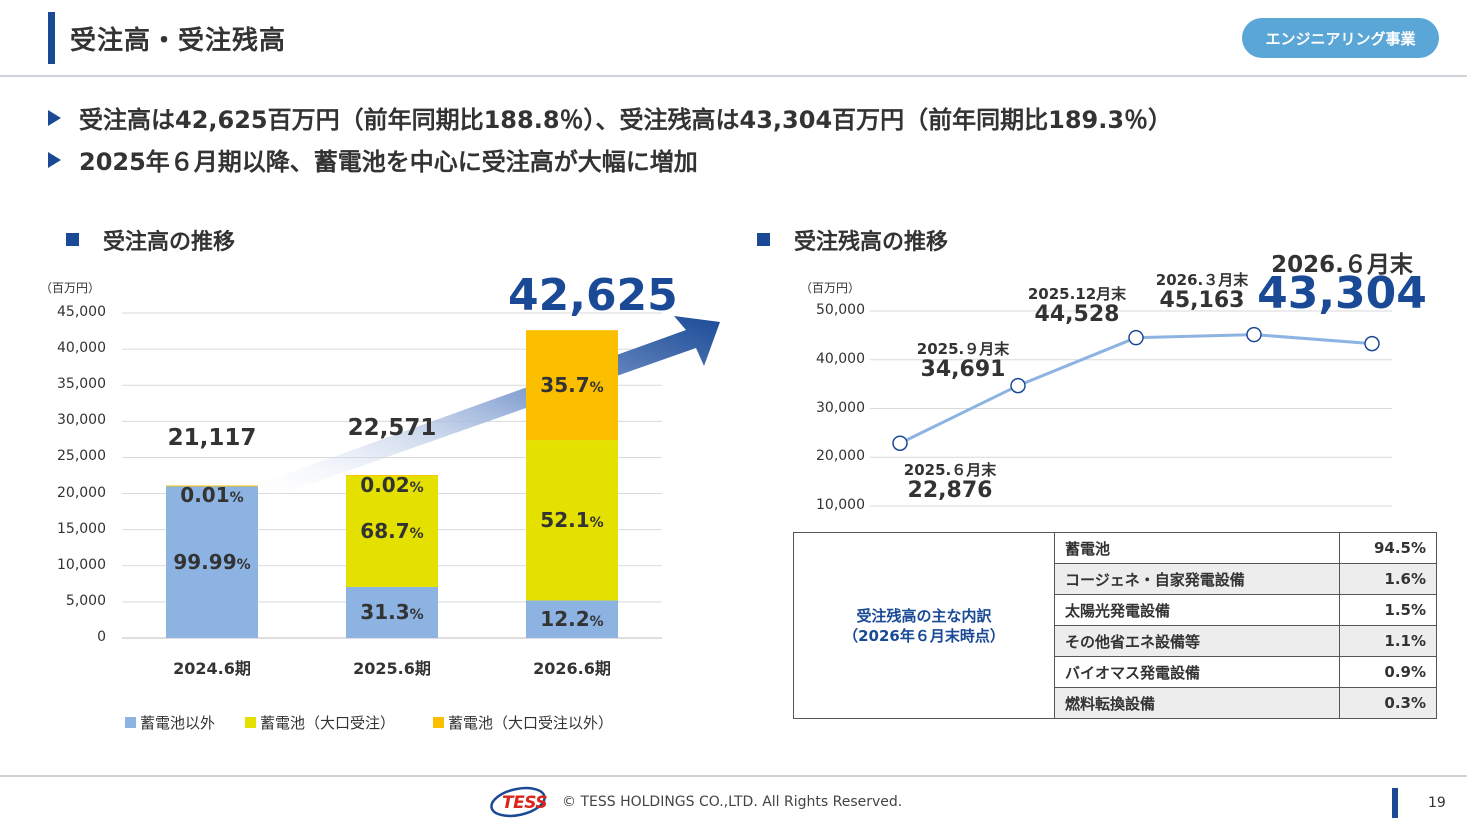  What do you see at coordinates (733, 76) in the screenshot?
I see `header-divider` at bounding box center [733, 76].